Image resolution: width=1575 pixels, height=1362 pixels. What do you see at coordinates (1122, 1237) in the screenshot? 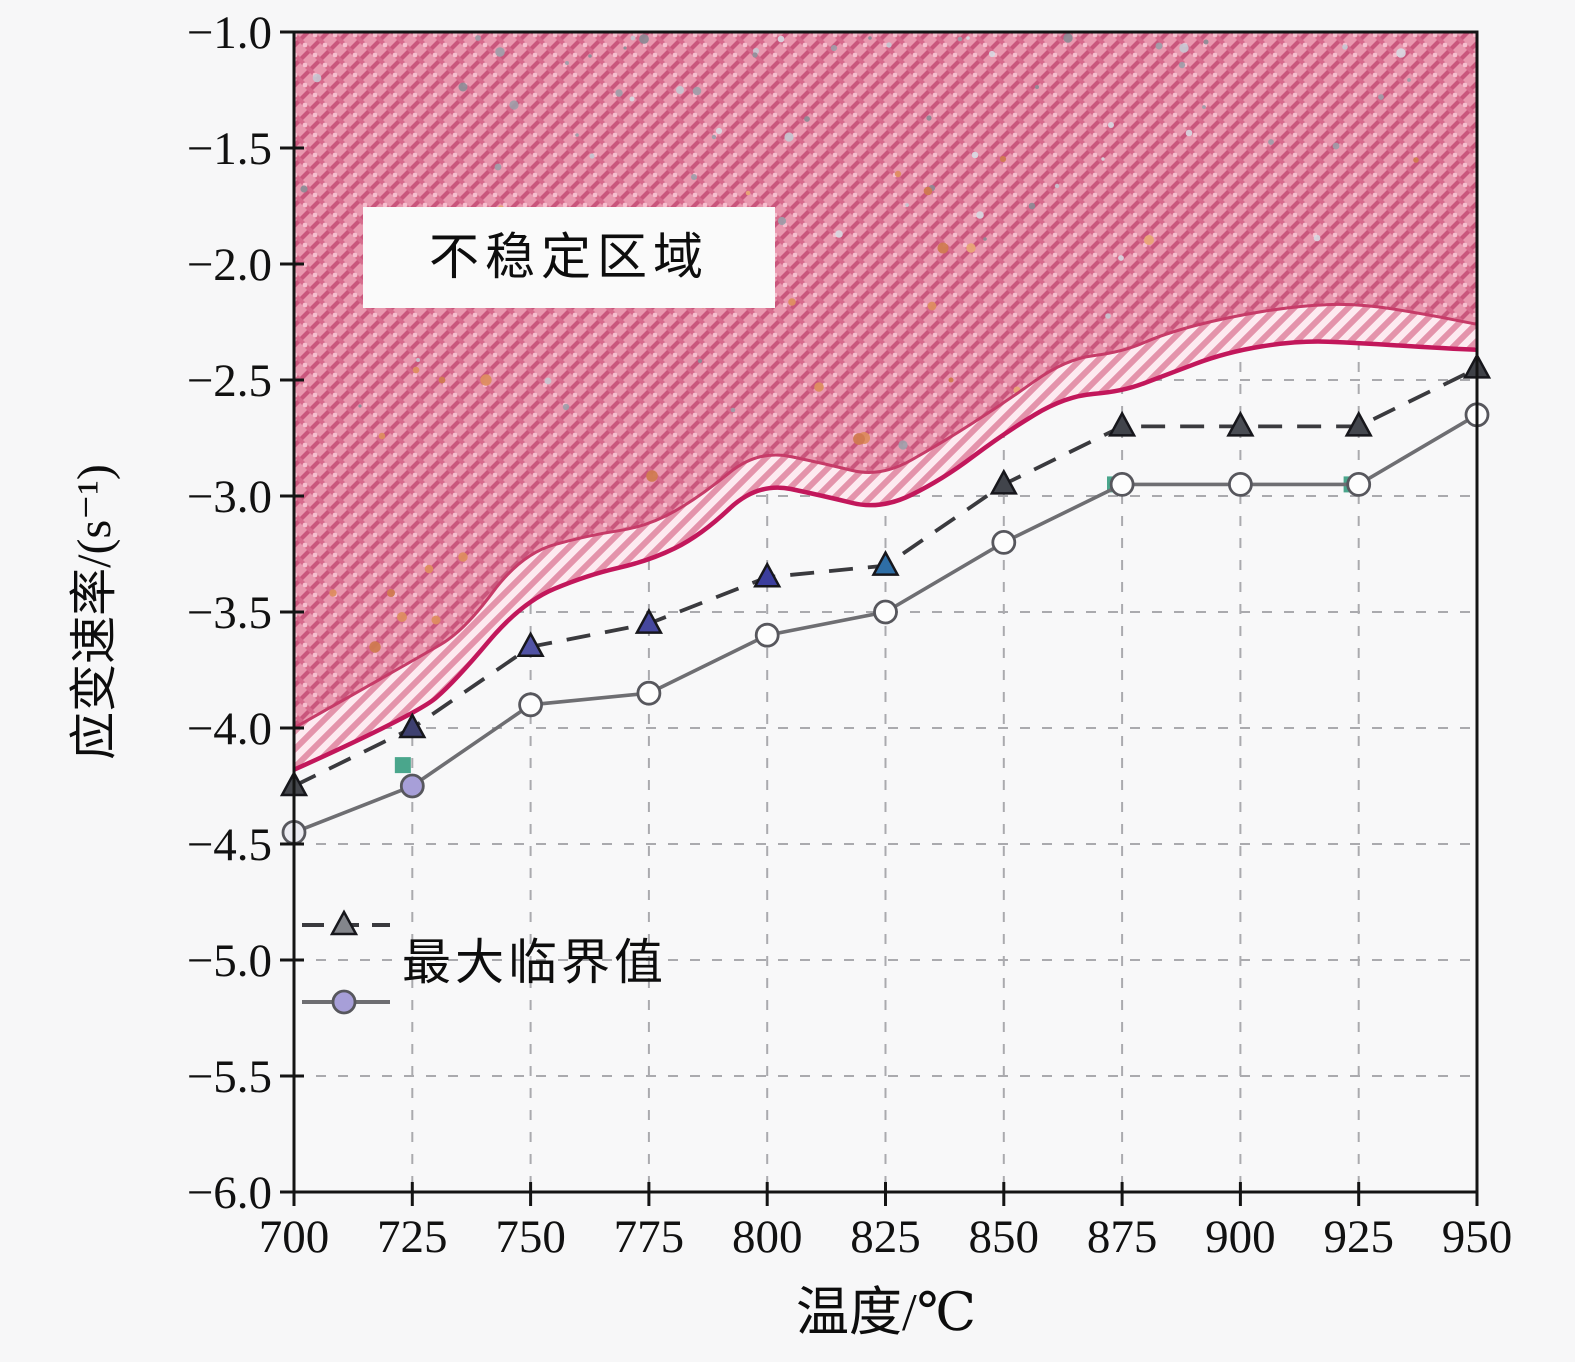
I see `x-tick-label: 875` at bounding box center [1122, 1237].